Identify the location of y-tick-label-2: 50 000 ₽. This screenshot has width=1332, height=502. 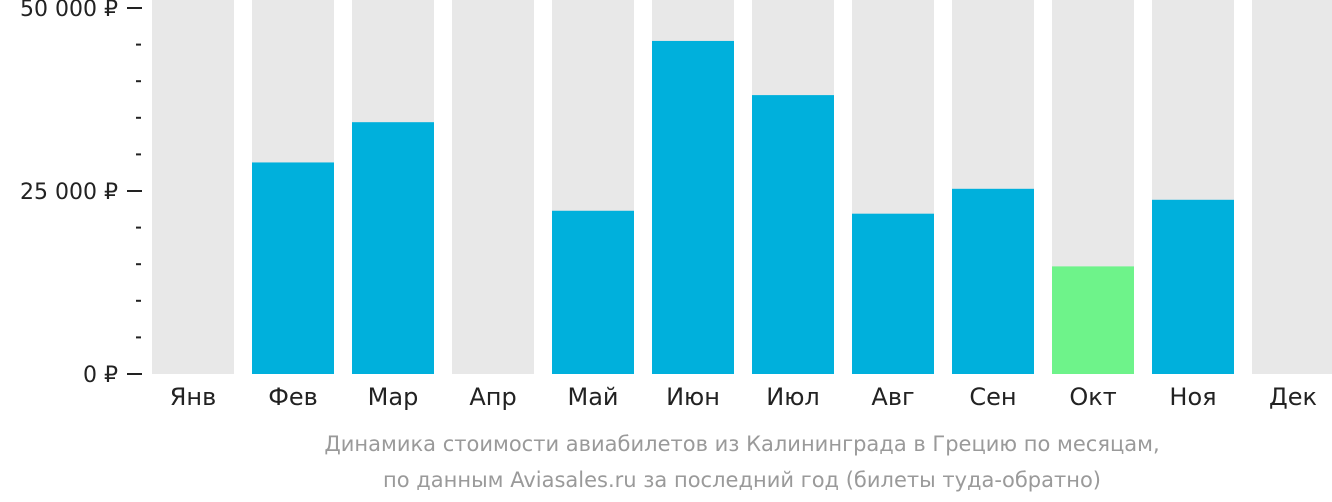
(69, 11).